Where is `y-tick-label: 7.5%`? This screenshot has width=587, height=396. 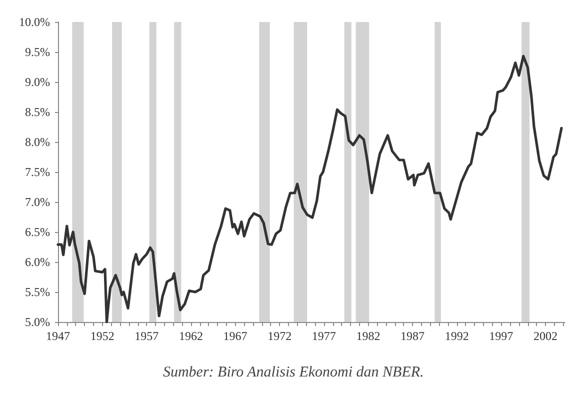
y-tick-label: 7.5% is located at coordinates (37, 172).